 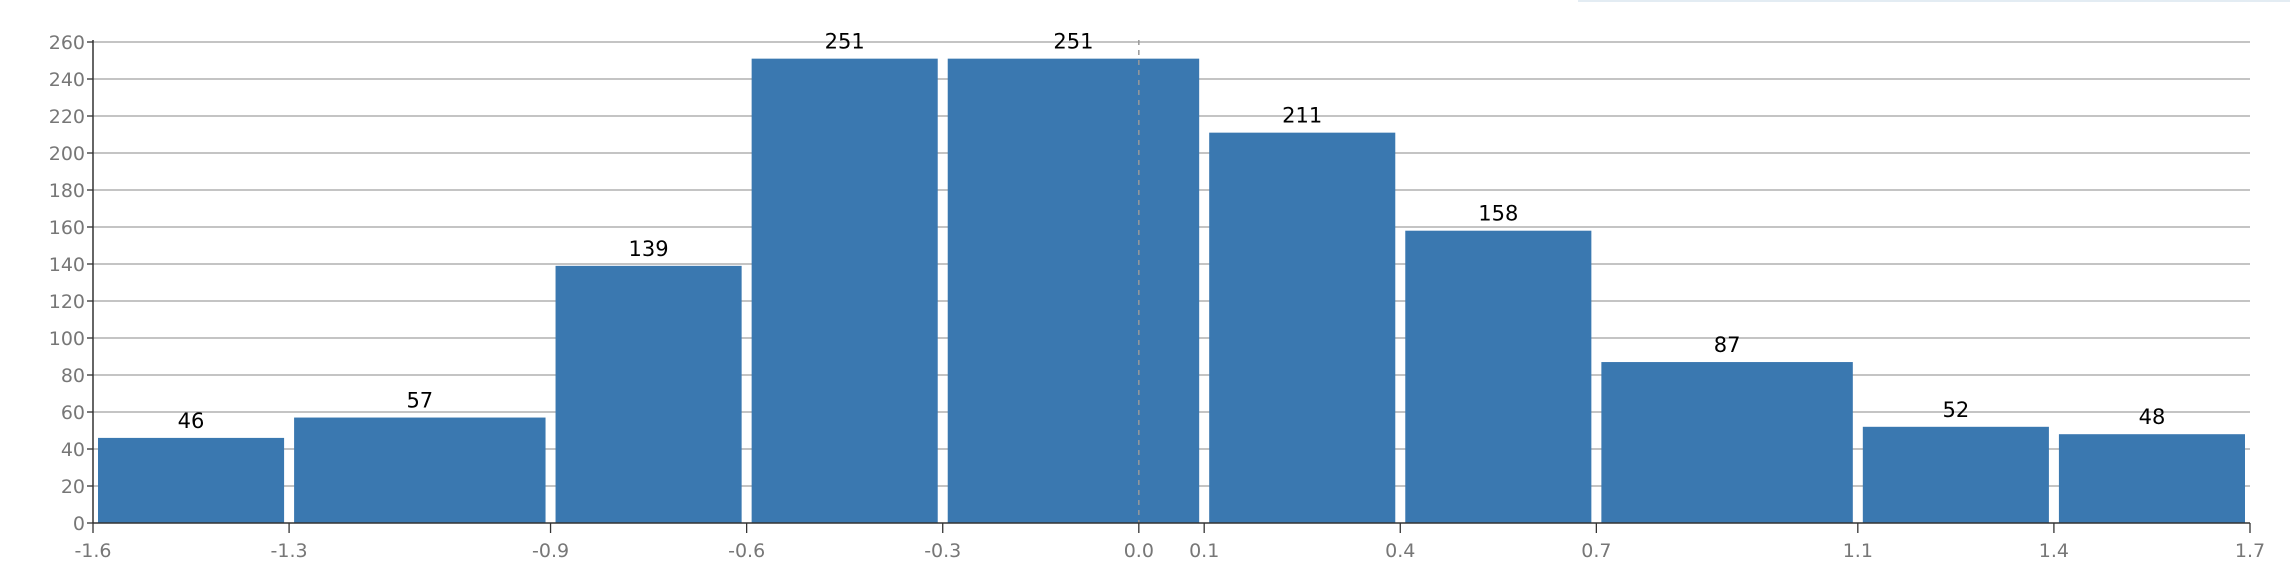 I want to click on top-border-strip, so click(x=1934, y=1).